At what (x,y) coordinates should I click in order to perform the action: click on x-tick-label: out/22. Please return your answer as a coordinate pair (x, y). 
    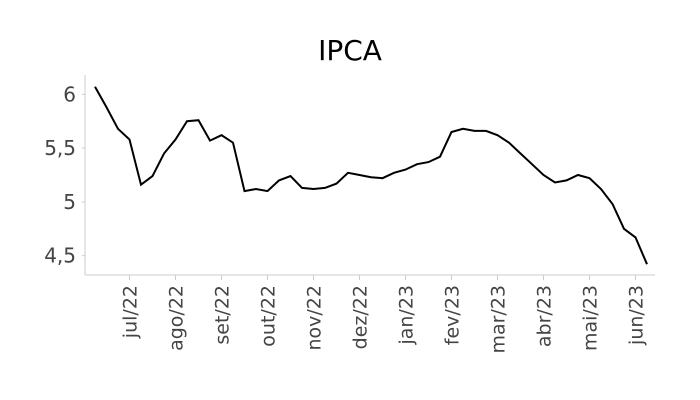
    Looking at the image, I should click on (269, 316).